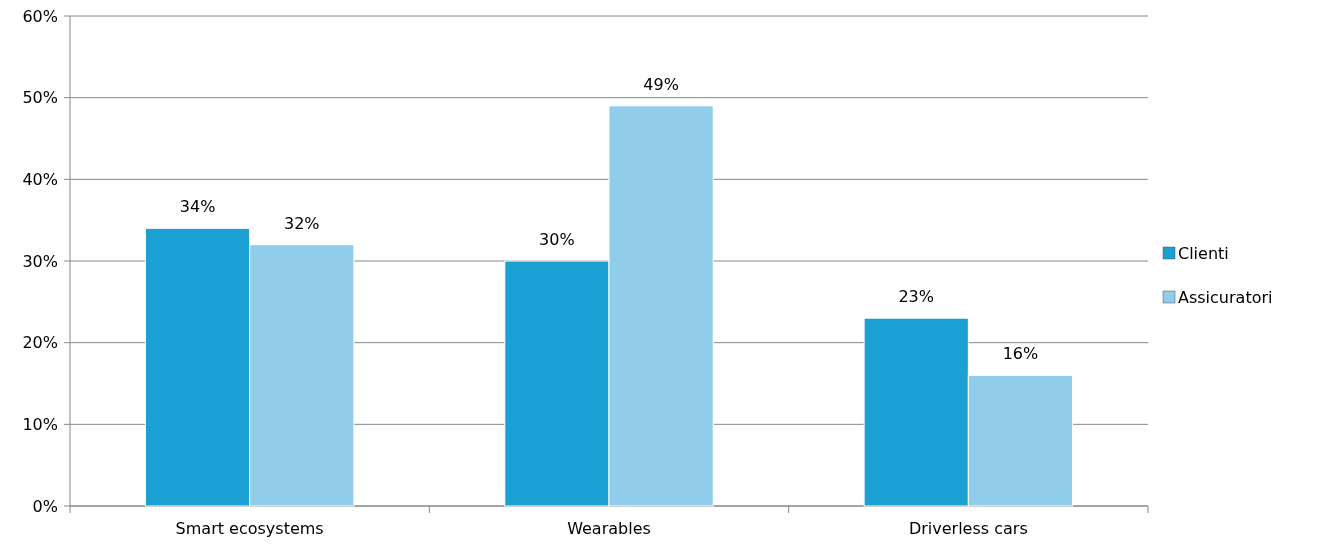 This screenshot has width=1338, height=544. What do you see at coordinates (40, 16) in the screenshot?
I see `y-tick-label: 60%` at bounding box center [40, 16].